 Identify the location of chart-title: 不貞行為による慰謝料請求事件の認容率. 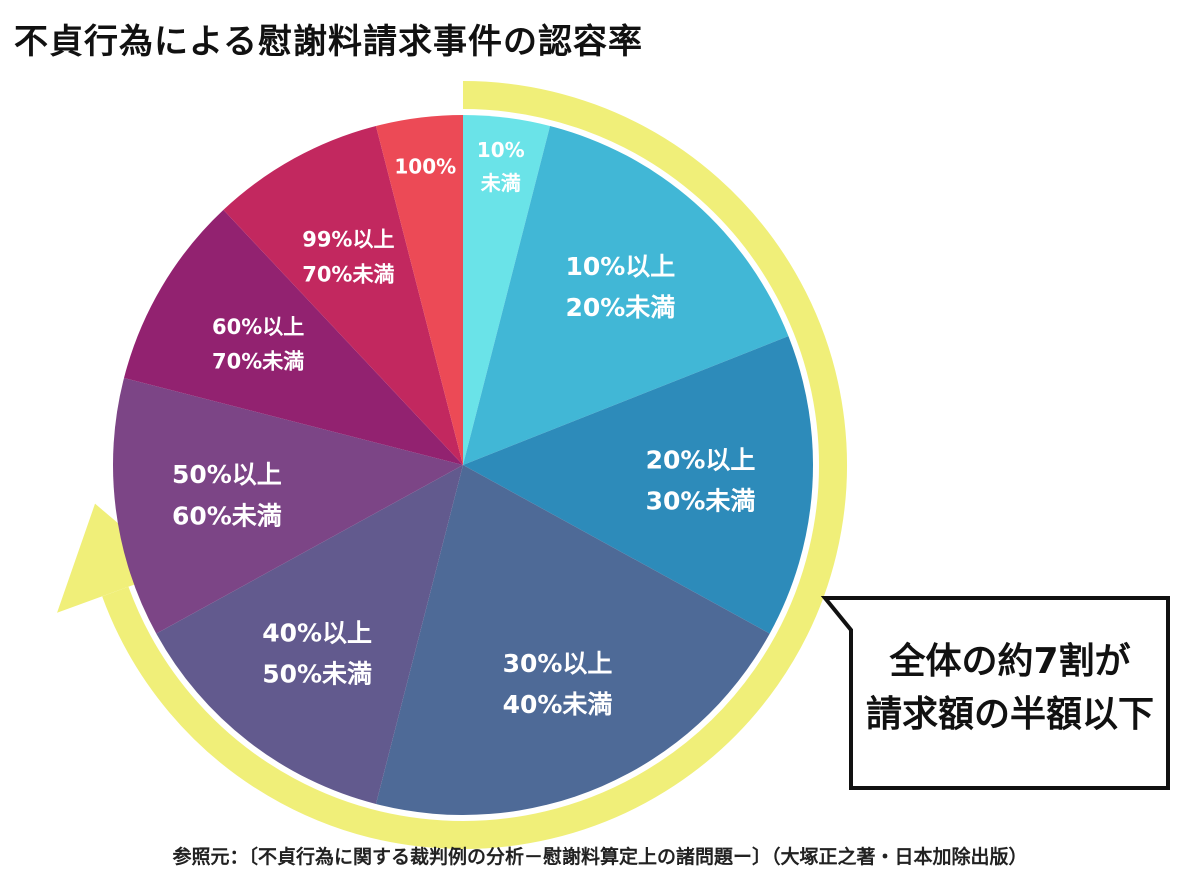
(328, 42).